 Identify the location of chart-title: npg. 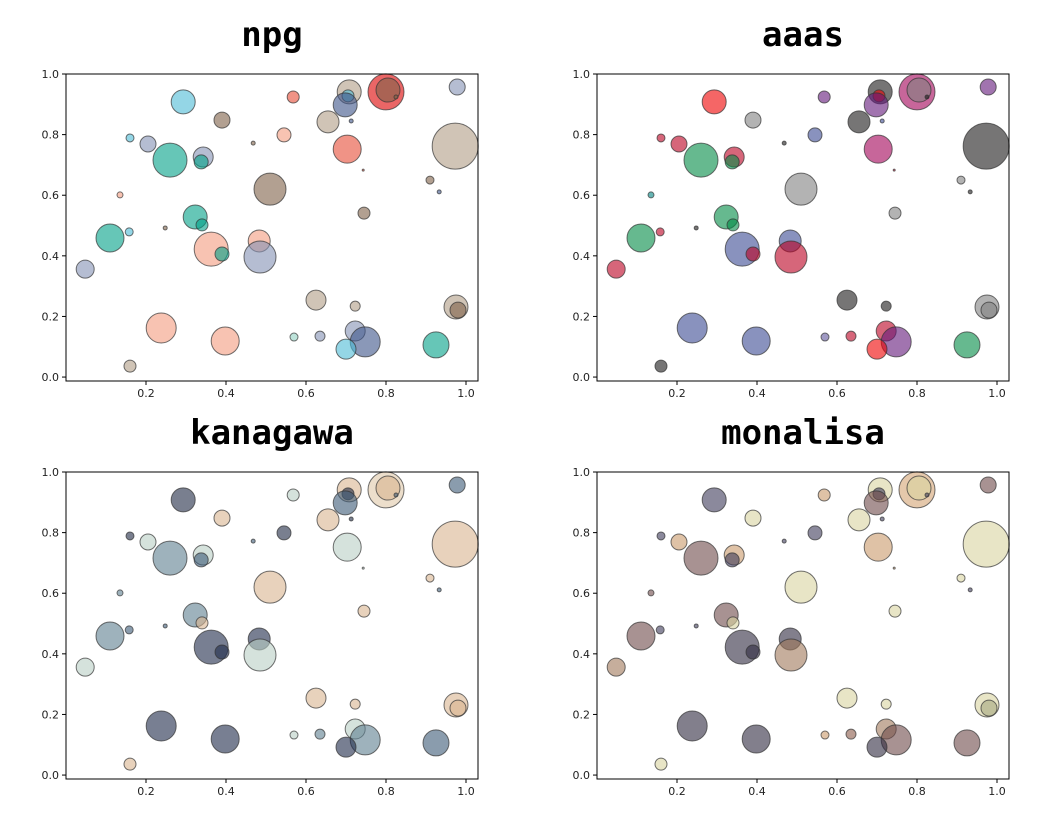
(271, 35).